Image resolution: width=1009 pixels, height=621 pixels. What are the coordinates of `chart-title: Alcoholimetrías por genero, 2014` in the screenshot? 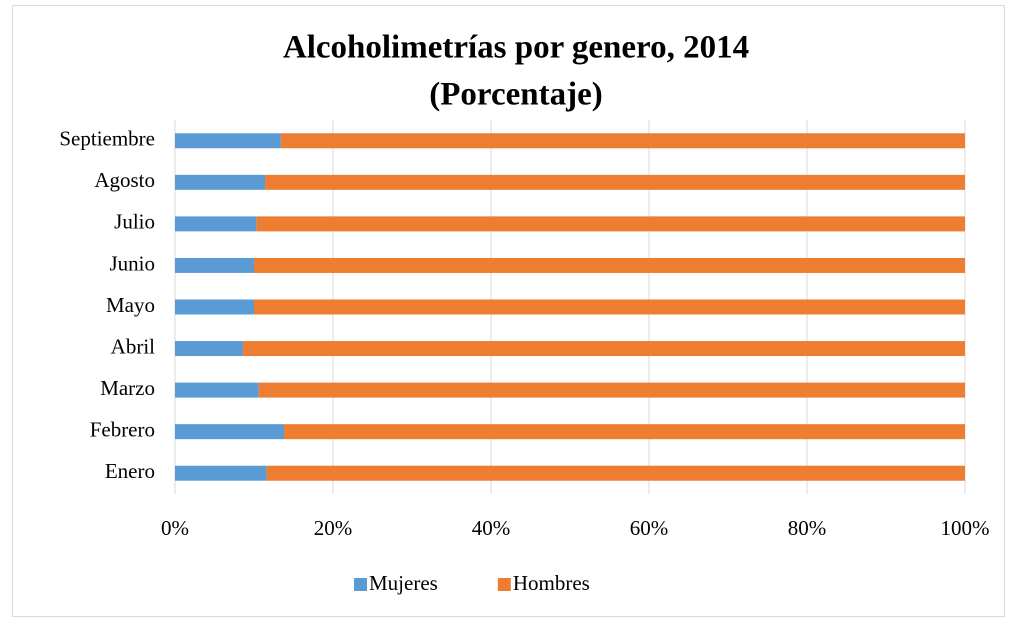 It's located at (516, 48).